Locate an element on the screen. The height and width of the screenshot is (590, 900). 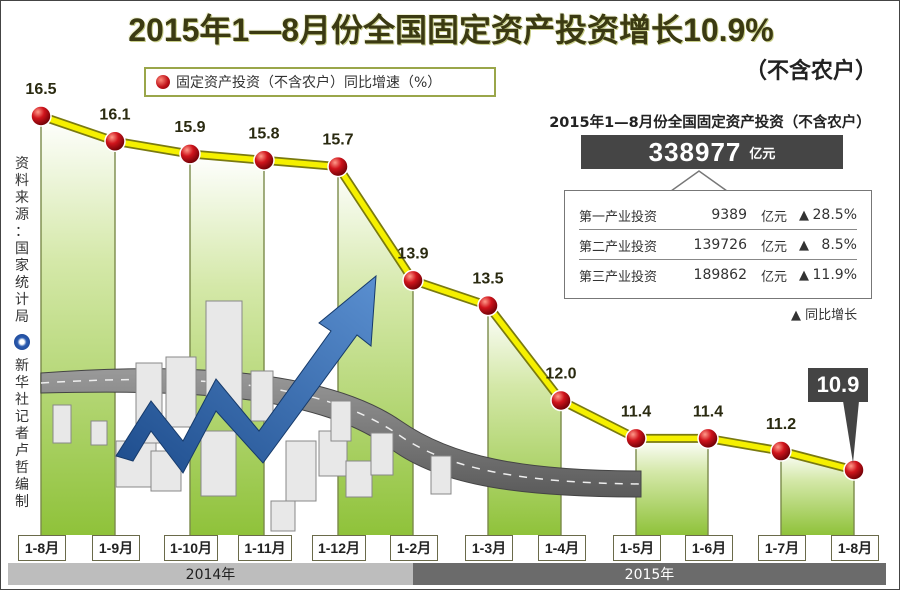
side-char: 哲 is located at coordinates (22, 468).